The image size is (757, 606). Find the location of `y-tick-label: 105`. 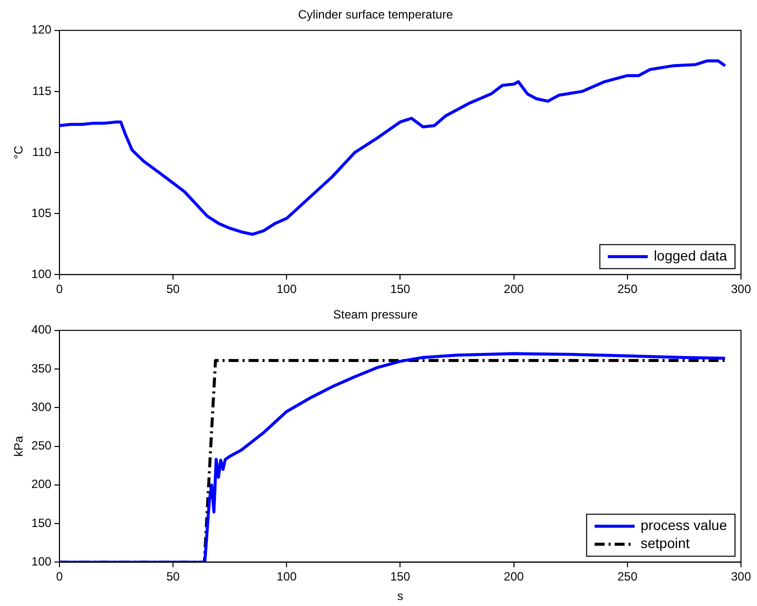

y-tick-label: 105 is located at coordinates (41, 213).